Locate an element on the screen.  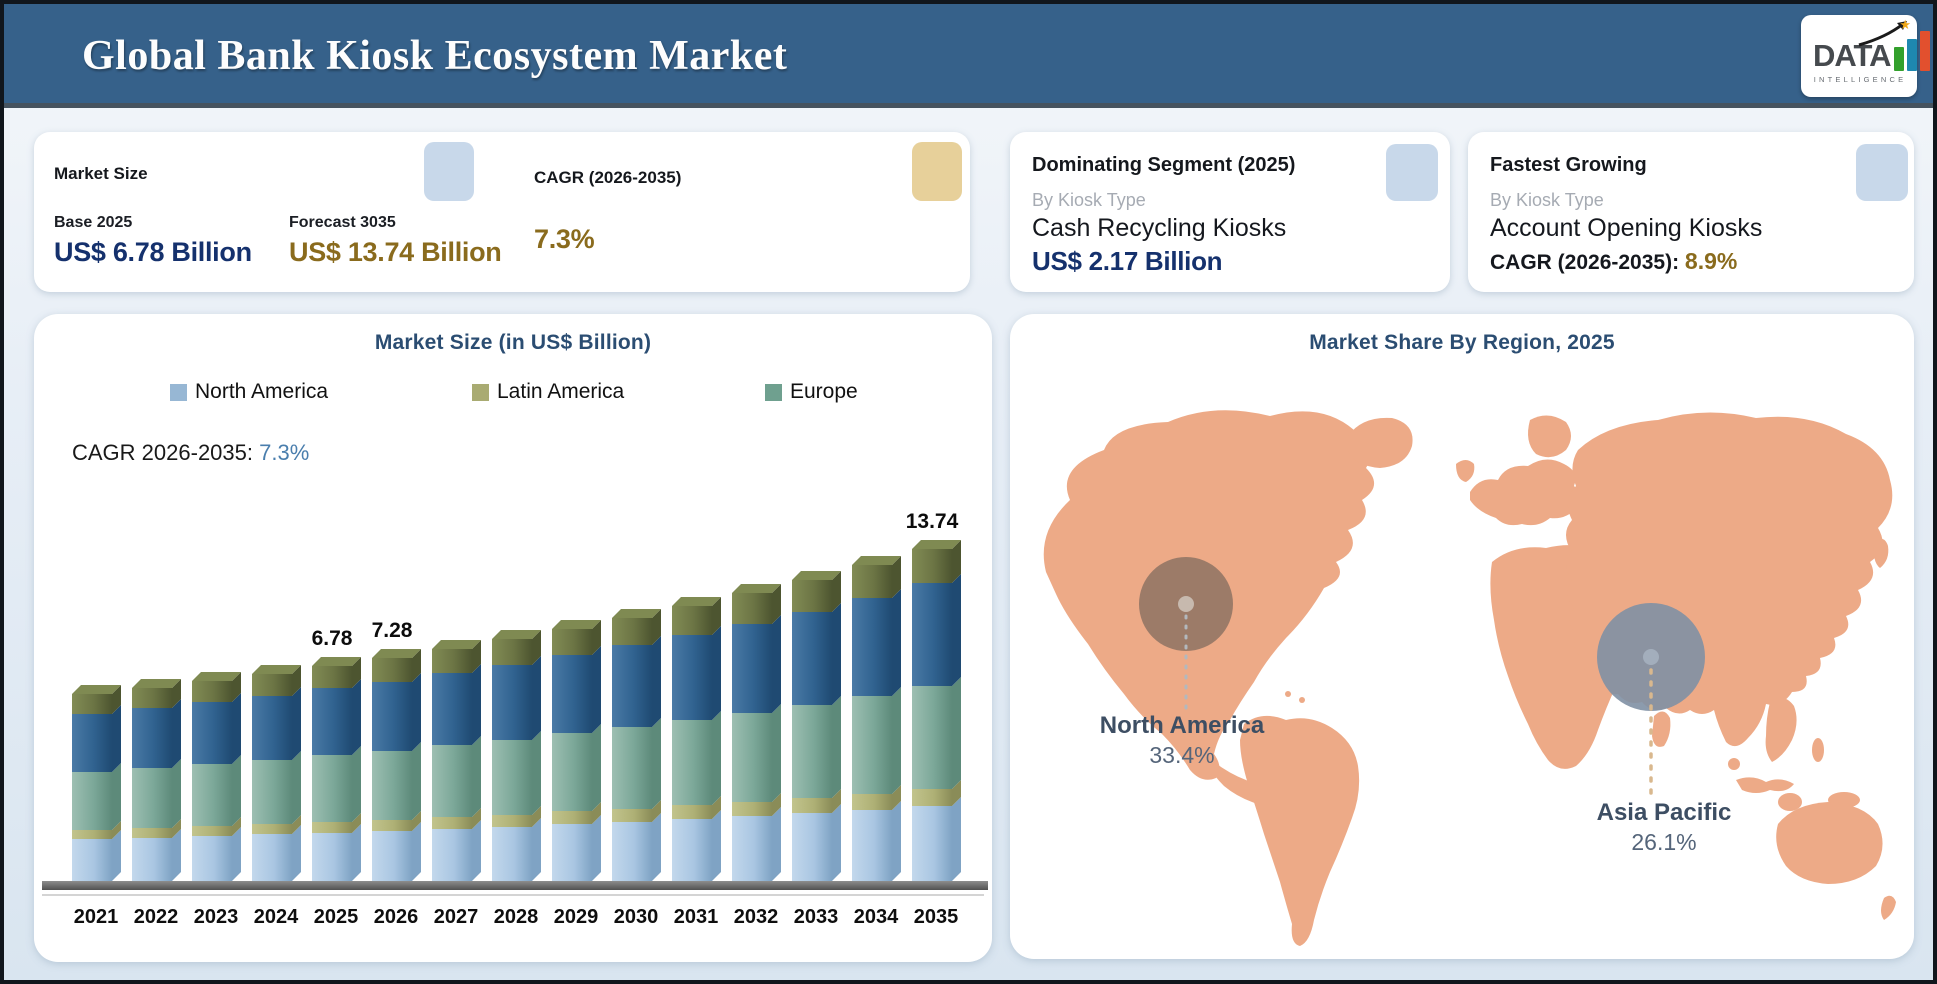
x-axis-label: 2023 is located at coordinates (216, 917).